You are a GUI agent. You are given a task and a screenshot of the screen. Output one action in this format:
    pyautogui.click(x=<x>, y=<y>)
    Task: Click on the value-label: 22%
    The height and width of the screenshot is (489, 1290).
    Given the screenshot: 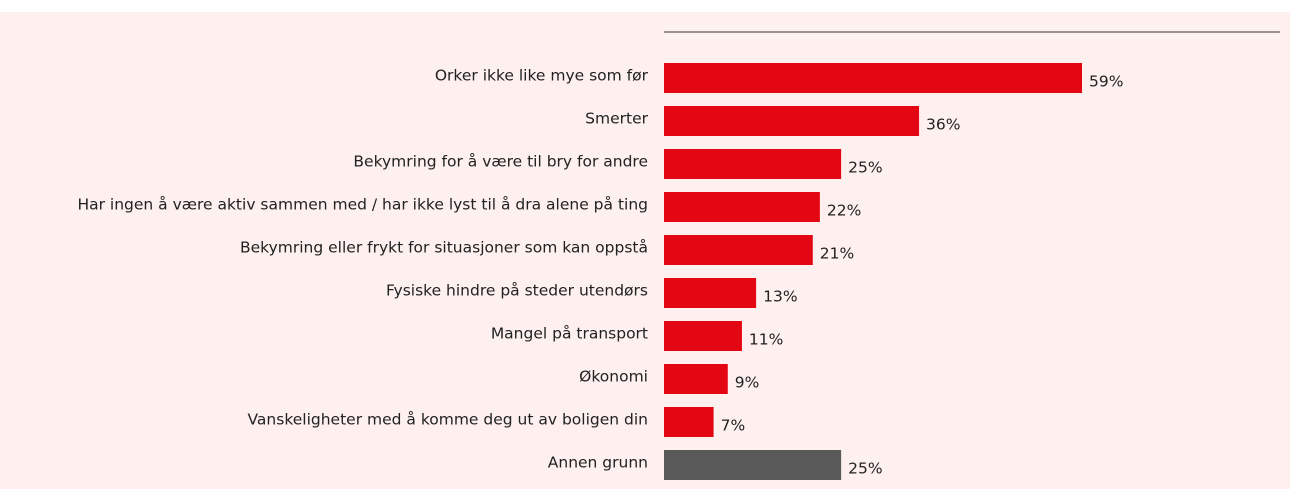 What is the action you would take?
    pyautogui.click(x=844, y=211)
    